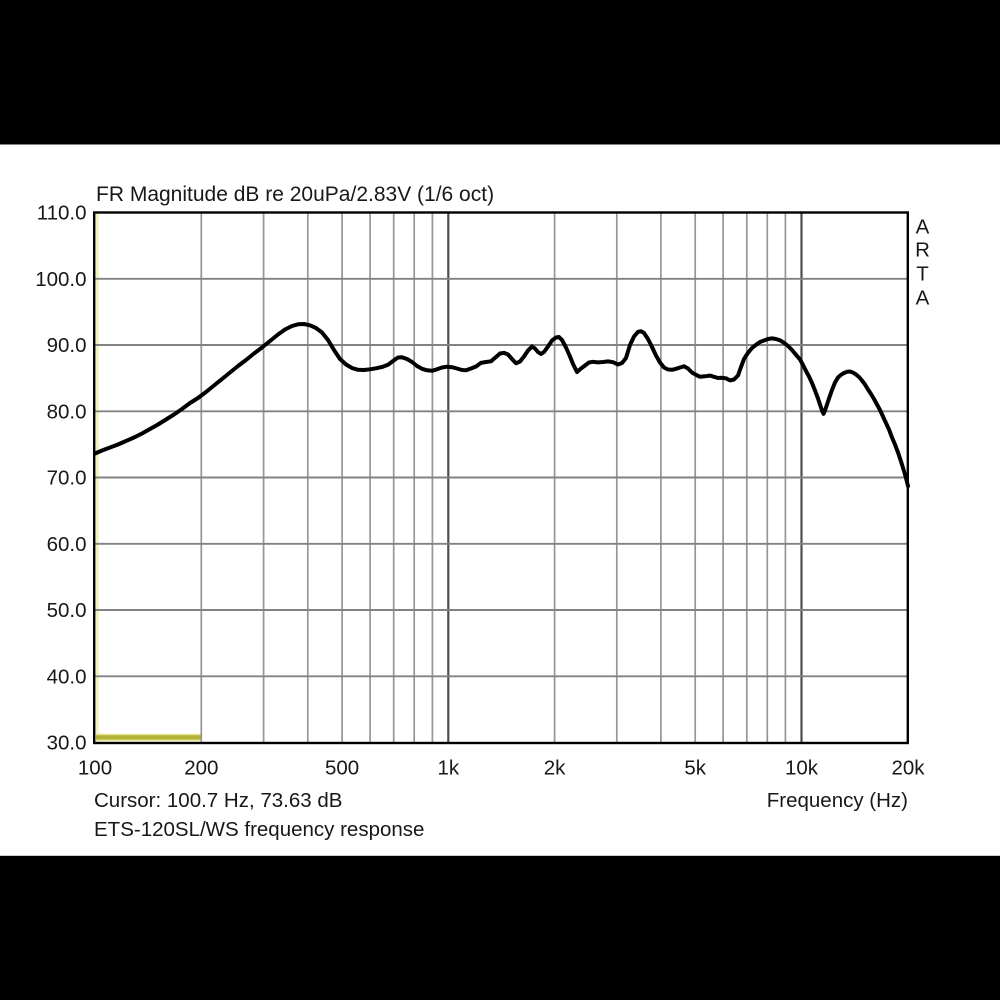 The height and width of the screenshot is (1000, 1000). Describe the element at coordinates (922, 274) in the screenshot. I see `svg-text: T` at that location.